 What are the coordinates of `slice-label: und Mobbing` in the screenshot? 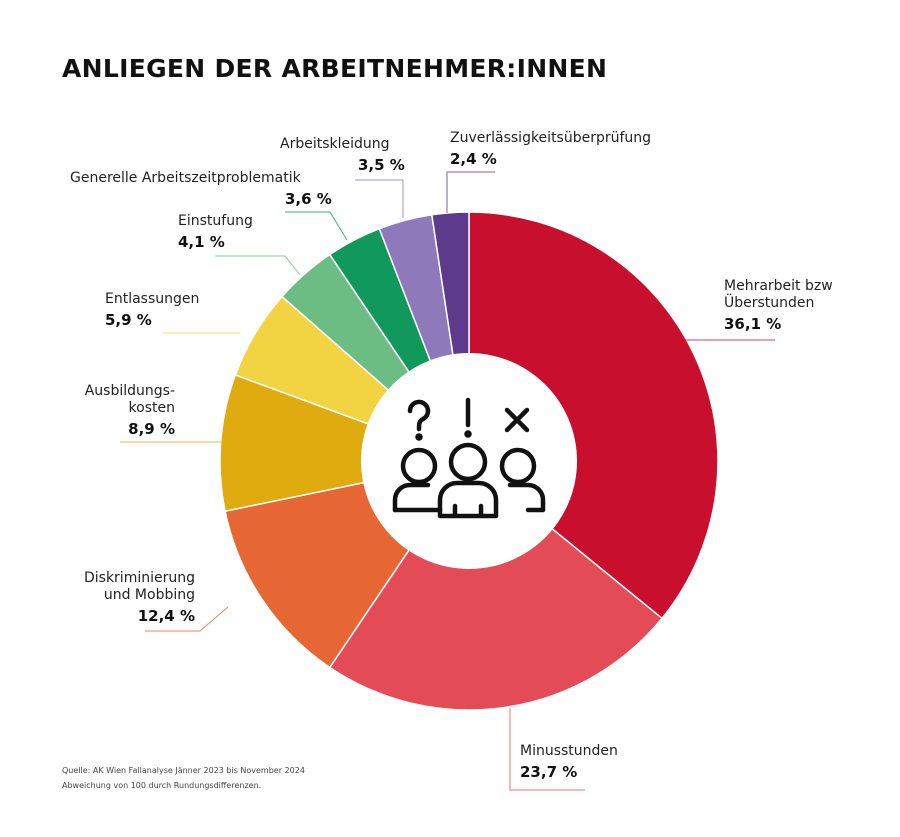 It's located at (149, 595).